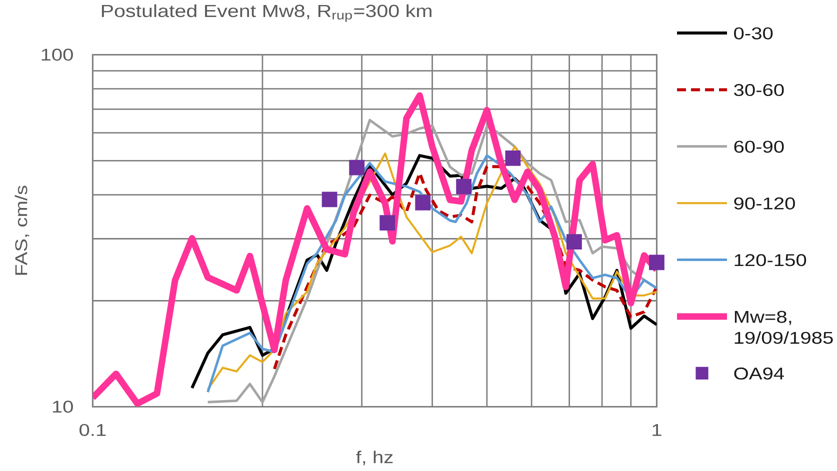 The image size is (837, 471). Describe the element at coordinates (657, 430) in the screenshot. I see `x-tick-label: 1` at that location.